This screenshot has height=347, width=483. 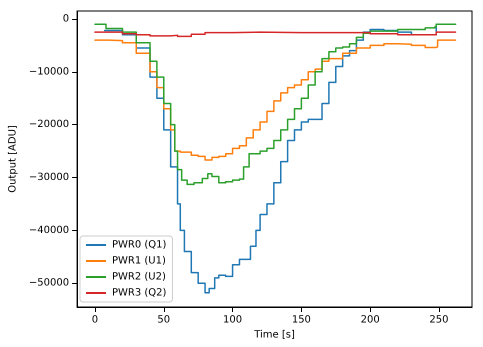 I want to click on y-tick-label: −20000, so click(x=49, y=124).